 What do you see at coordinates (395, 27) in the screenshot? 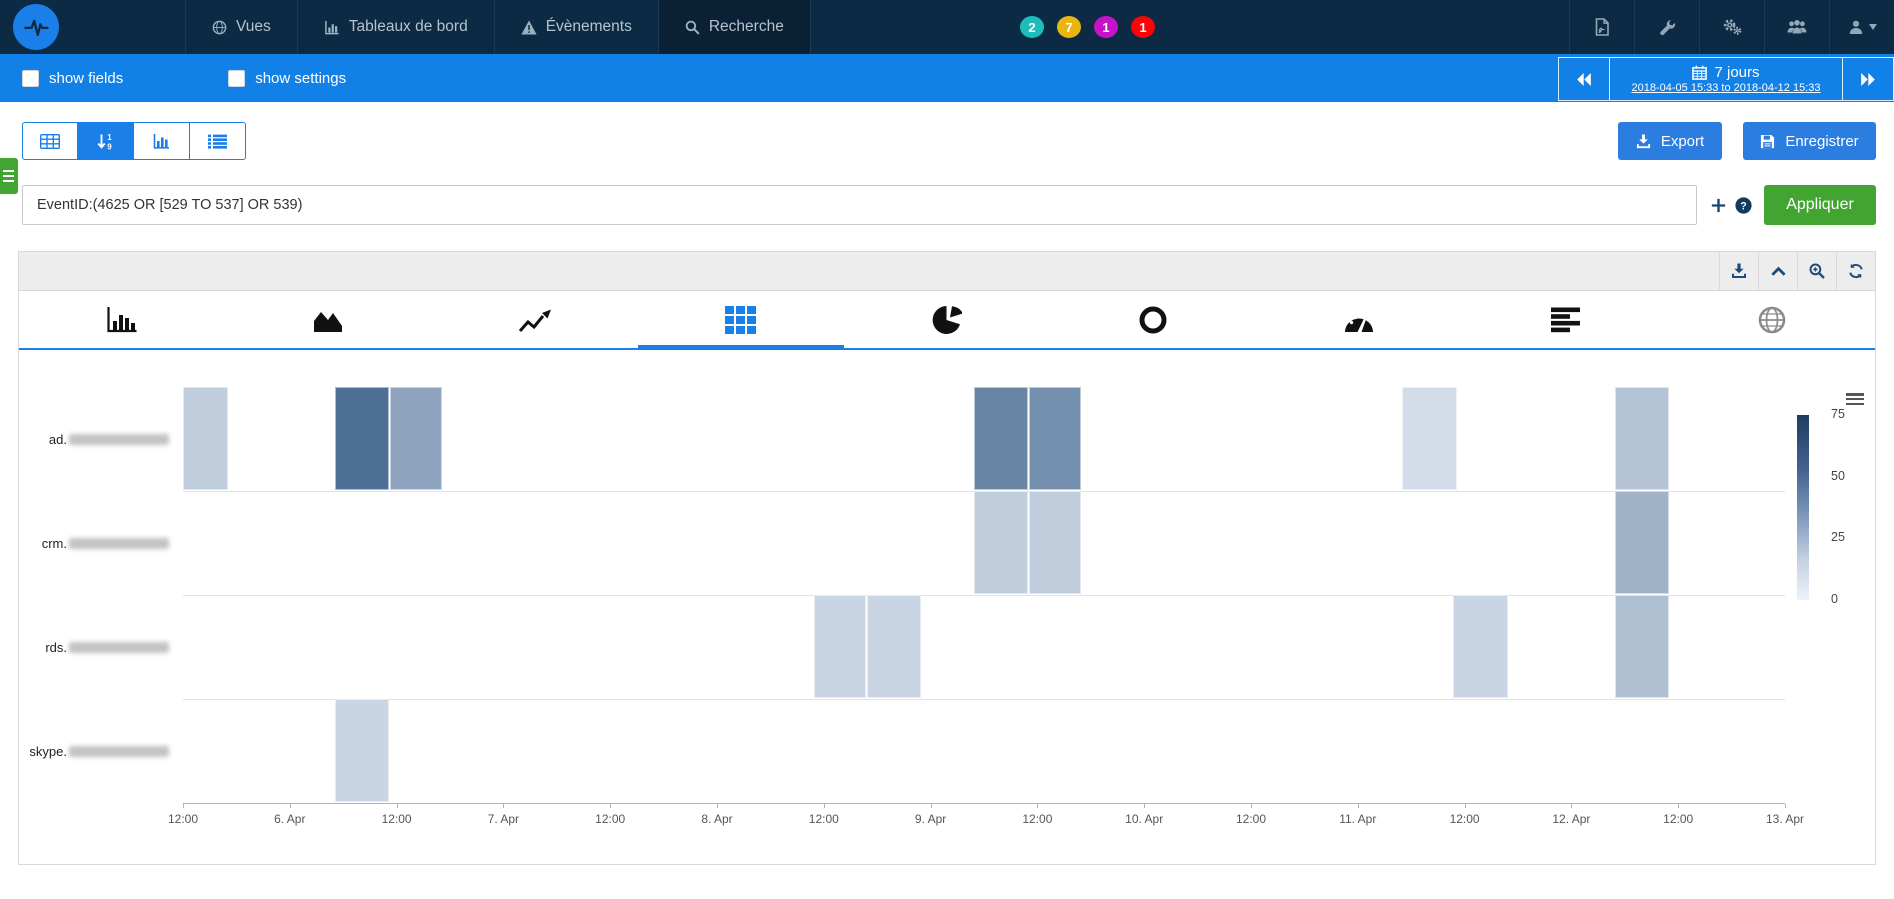
I see `nav-item-tableaux-de-bord: Tableaux de bord` at bounding box center [395, 27].